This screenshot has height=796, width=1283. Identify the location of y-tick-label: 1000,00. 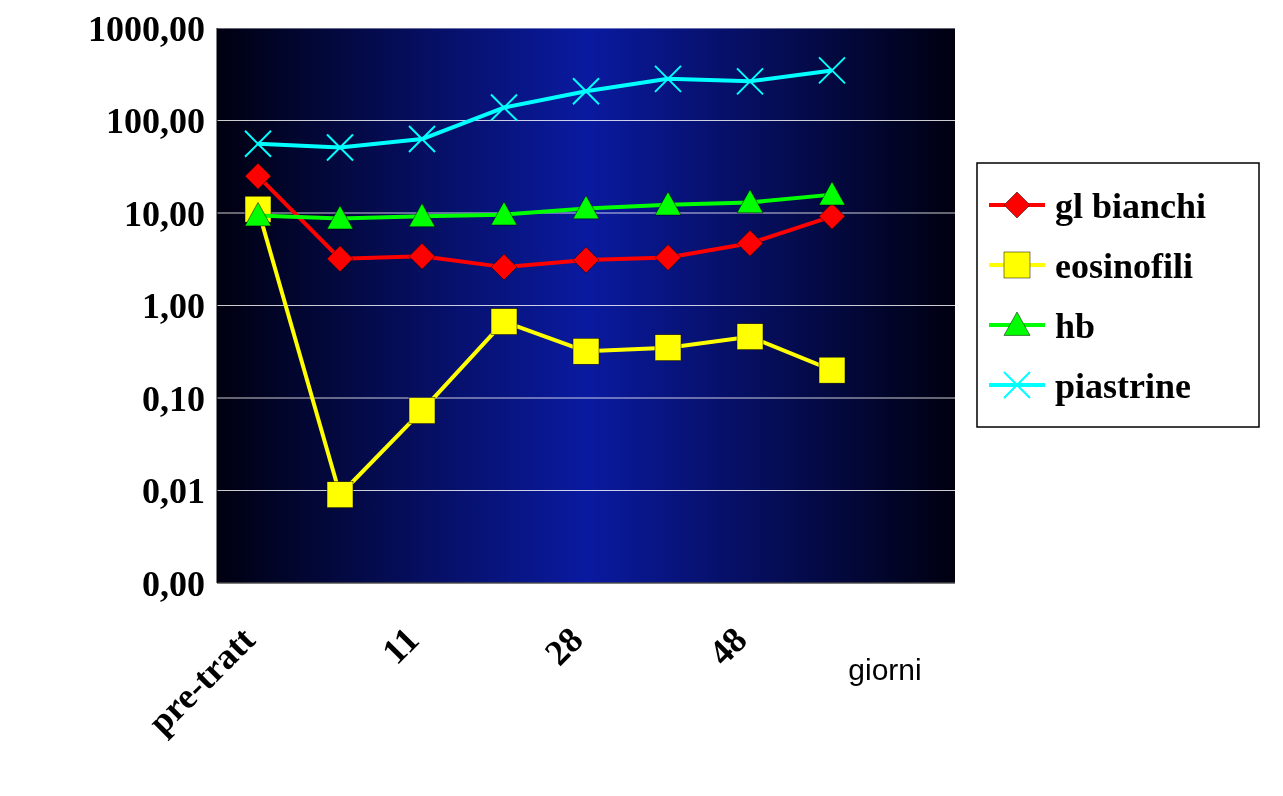
(146, 28).